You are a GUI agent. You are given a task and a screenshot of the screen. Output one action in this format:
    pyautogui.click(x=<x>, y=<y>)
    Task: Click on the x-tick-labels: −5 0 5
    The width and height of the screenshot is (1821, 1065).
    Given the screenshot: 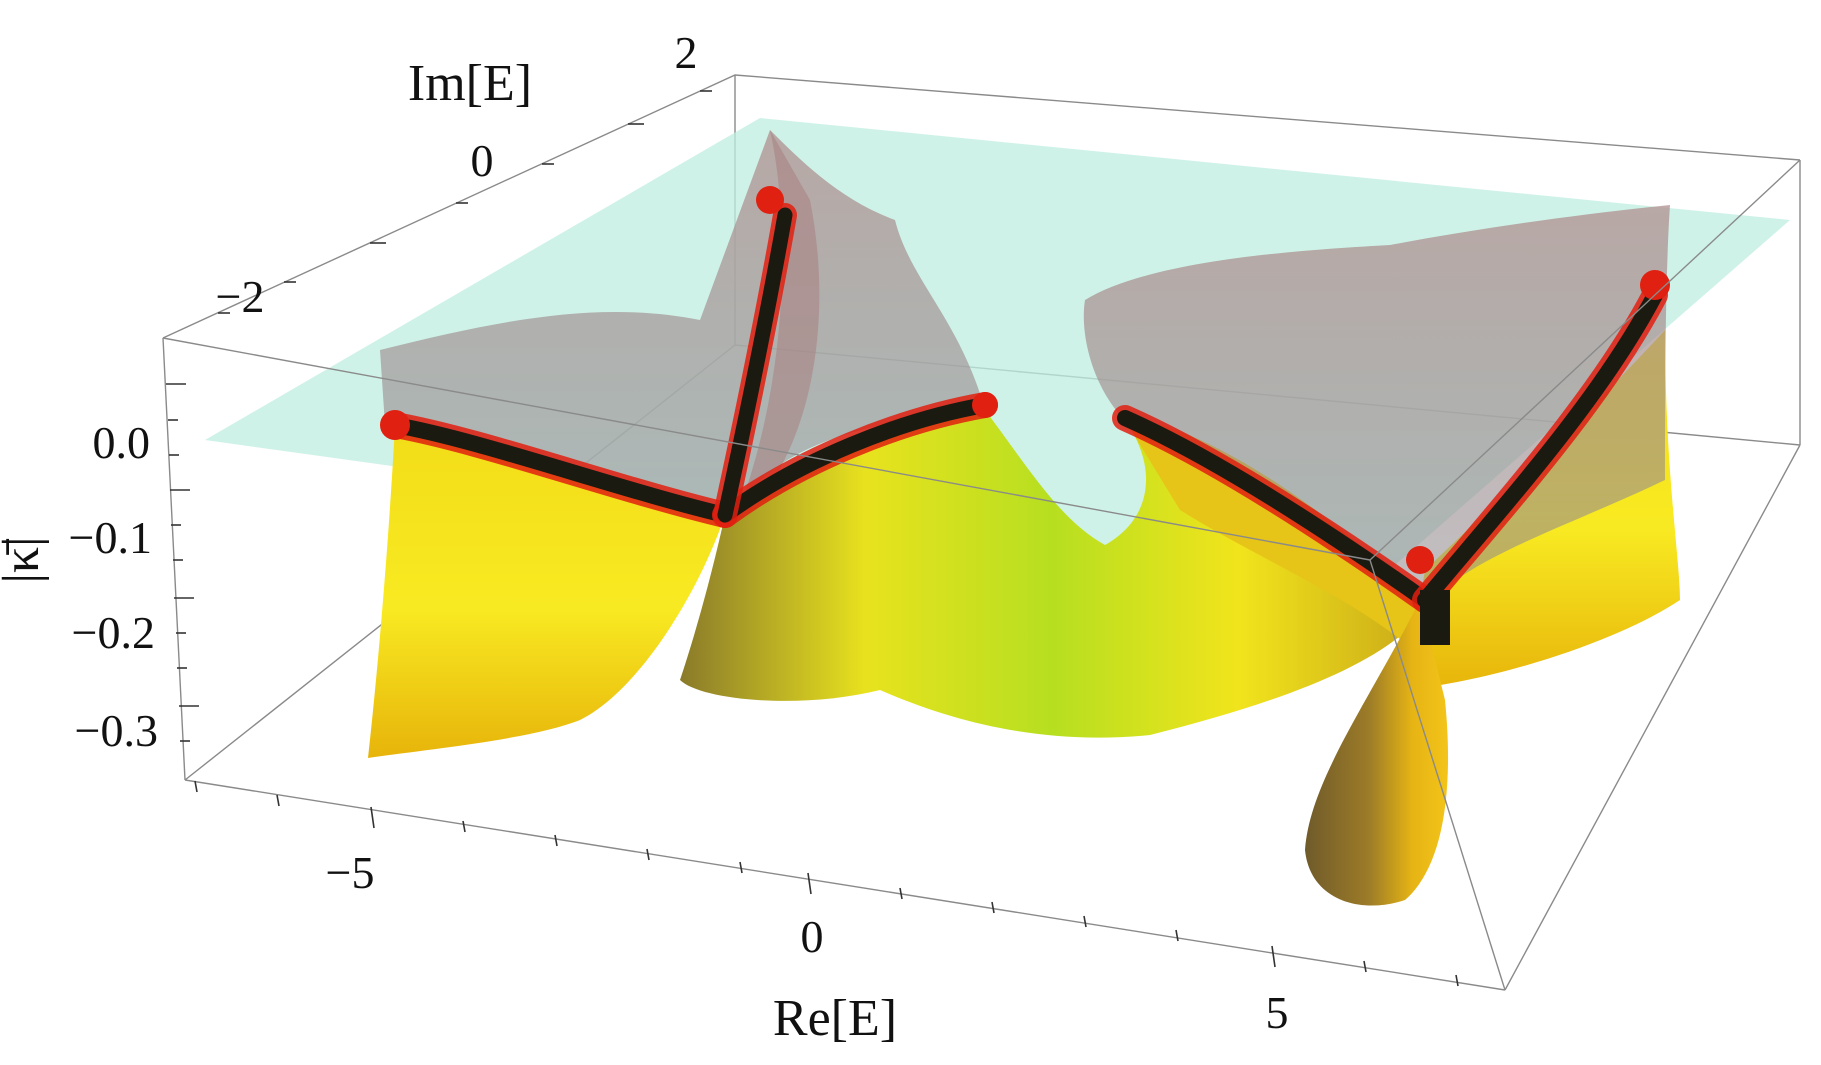 What is the action you would take?
    pyautogui.click(x=807, y=942)
    